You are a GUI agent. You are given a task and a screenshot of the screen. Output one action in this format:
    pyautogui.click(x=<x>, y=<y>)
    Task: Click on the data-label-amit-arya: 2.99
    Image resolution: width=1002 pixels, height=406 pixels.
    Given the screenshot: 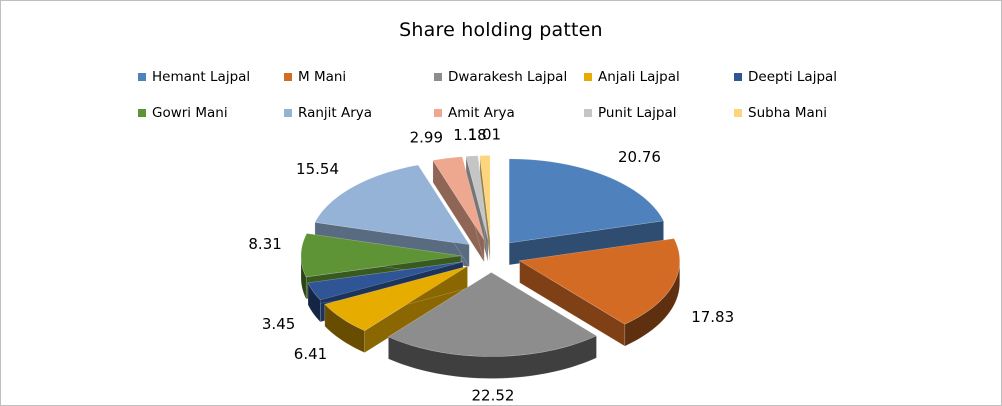 What is the action you would take?
    pyautogui.click(x=426, y=137)
    